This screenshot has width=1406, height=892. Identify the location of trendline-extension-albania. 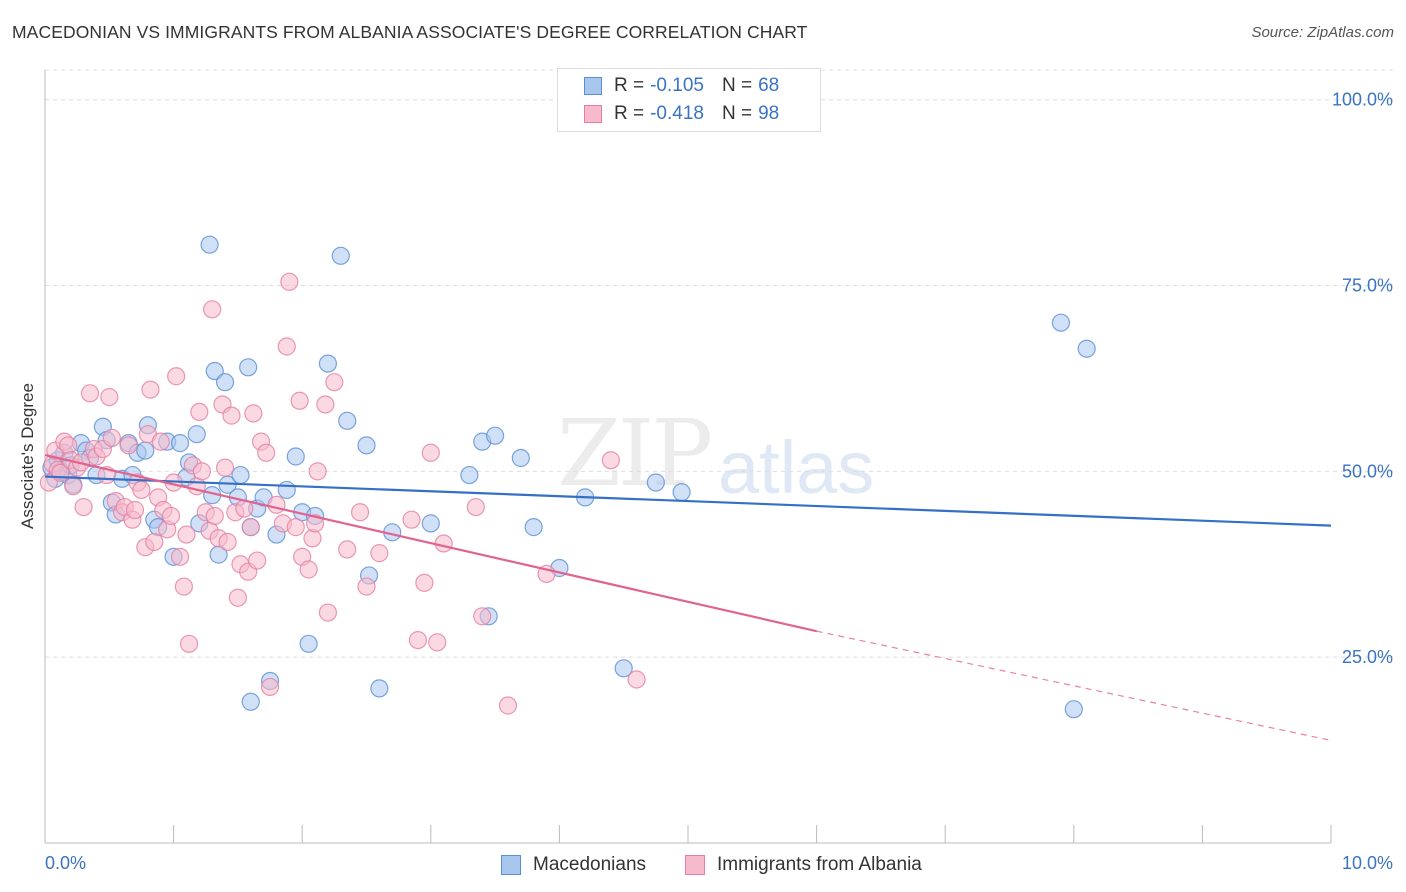
(1074, 686).